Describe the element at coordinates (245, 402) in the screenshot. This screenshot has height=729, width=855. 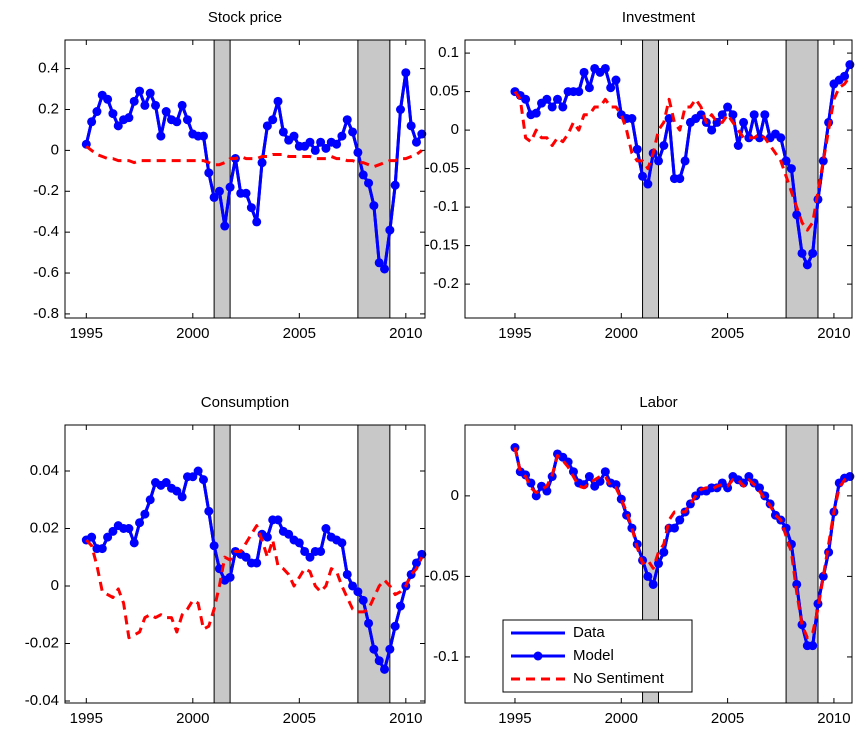
I see `panel-title: Consumption` at that location.